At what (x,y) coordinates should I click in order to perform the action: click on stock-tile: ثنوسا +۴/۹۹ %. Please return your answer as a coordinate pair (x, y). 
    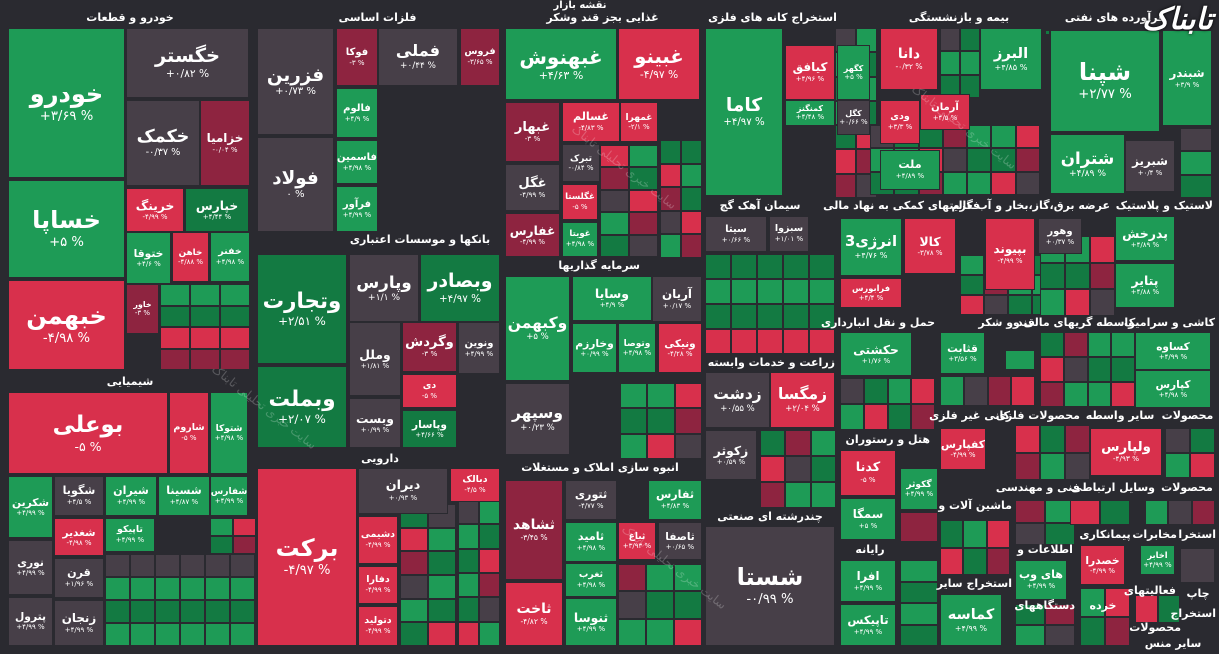
    Looking at the image, I should click on (591, 622).